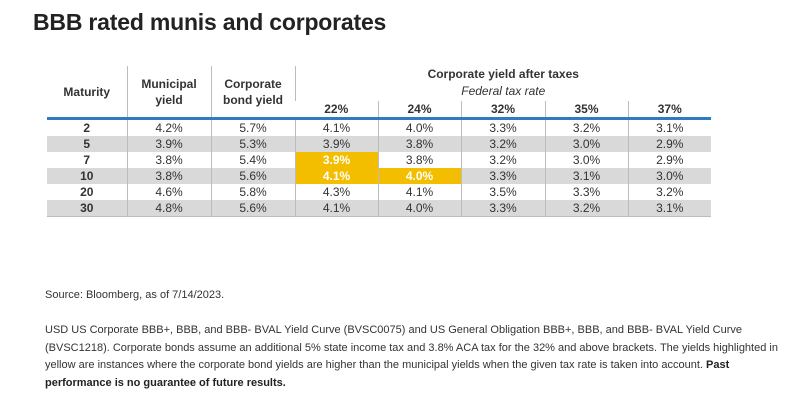 This screenshot has height=405, width=812. Describe the element at coordinates (87, 127) in the screenshot. I see `cell-maturity: 2` at that location.